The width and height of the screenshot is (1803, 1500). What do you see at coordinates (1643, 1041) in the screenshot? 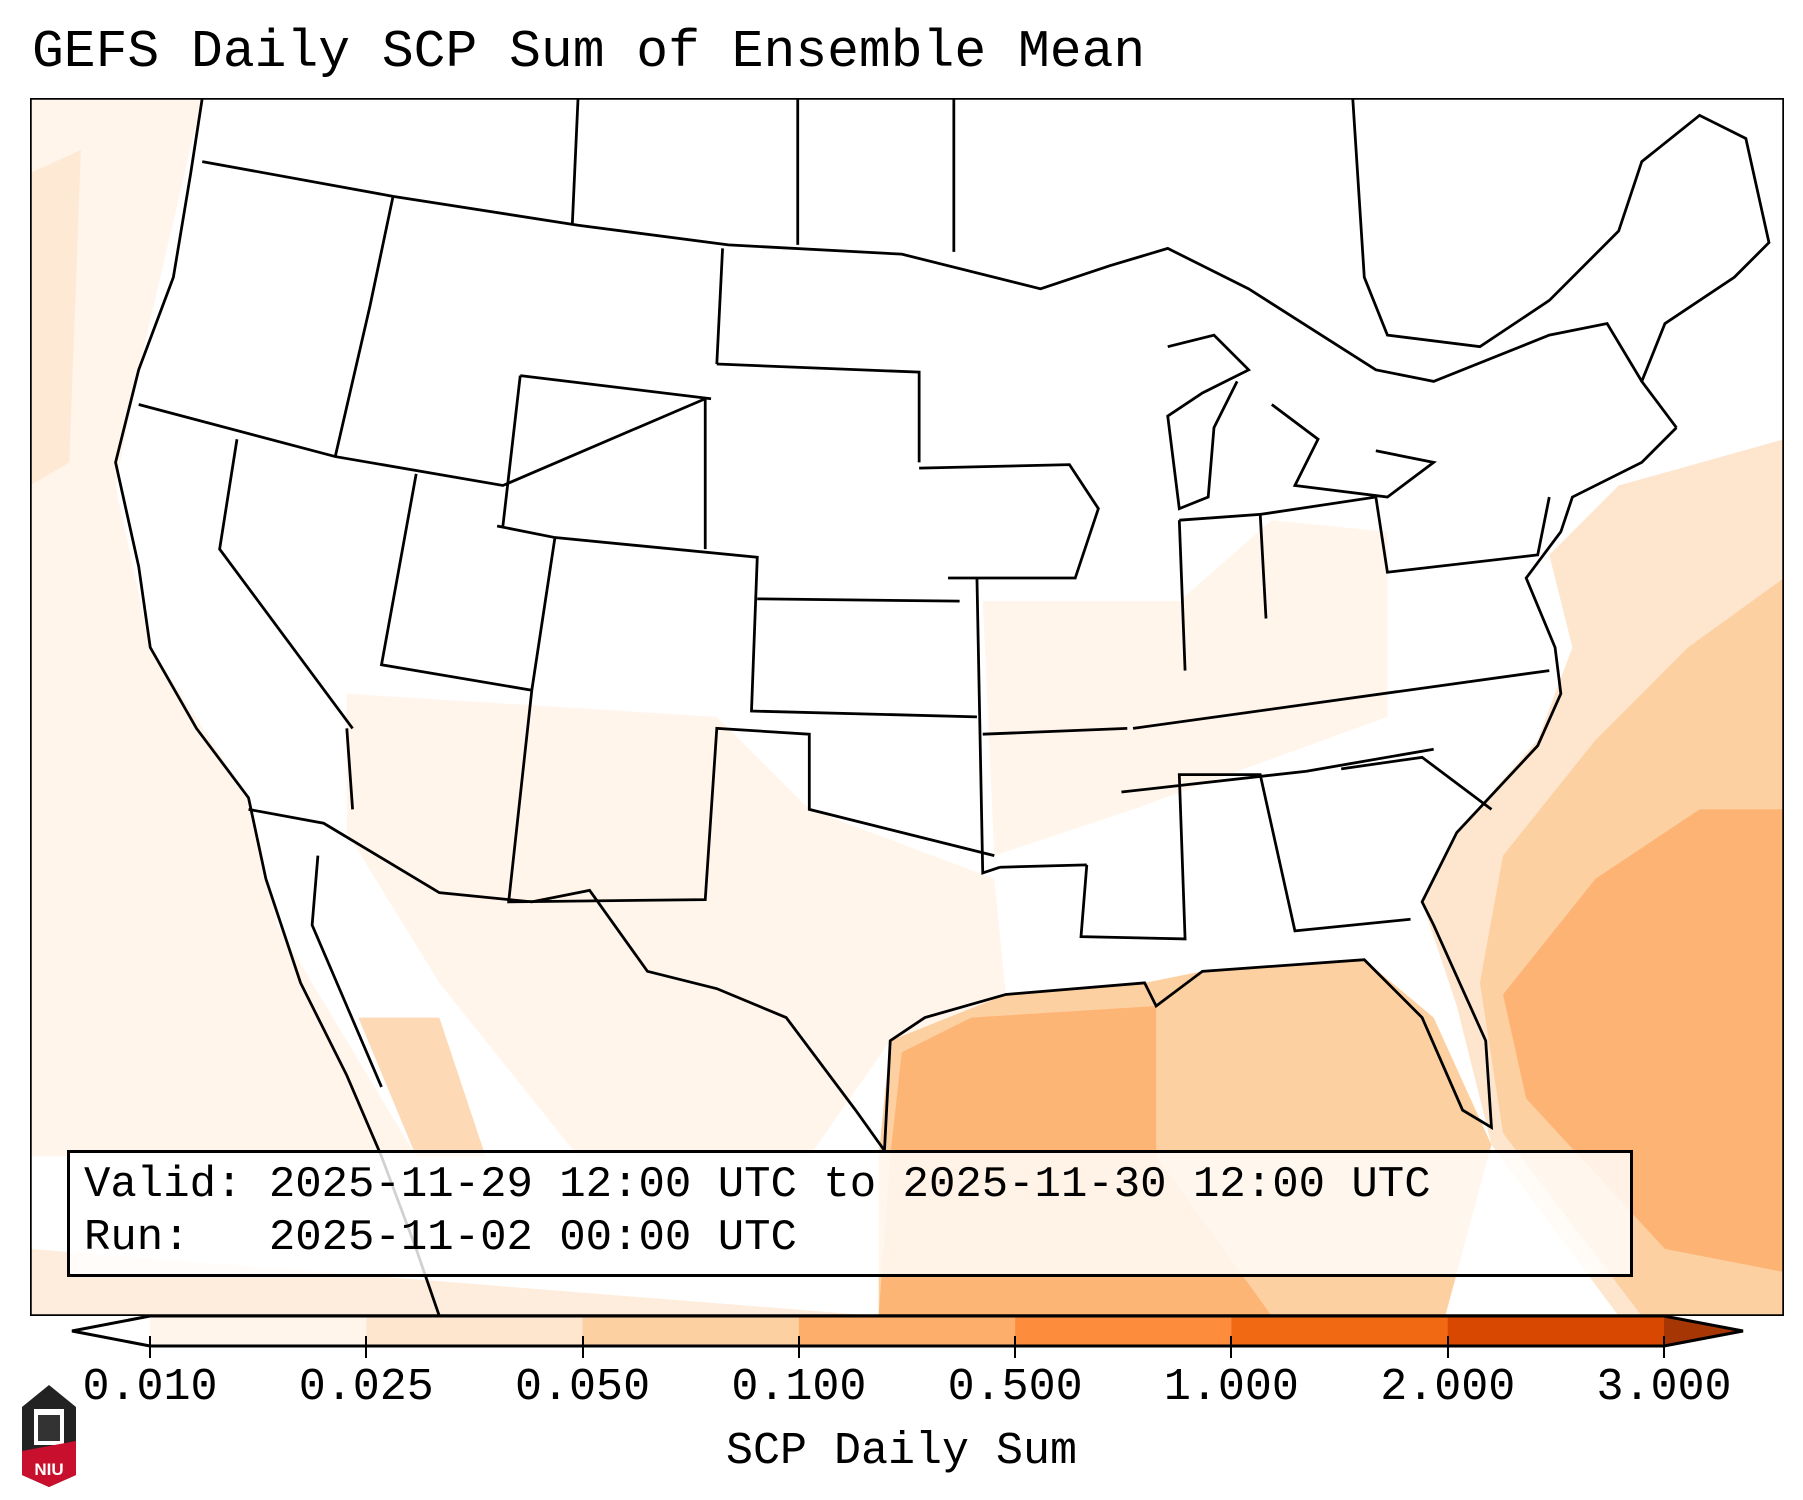
I see `shading-atlantic-strong` at bounding box center [1643, 1041].